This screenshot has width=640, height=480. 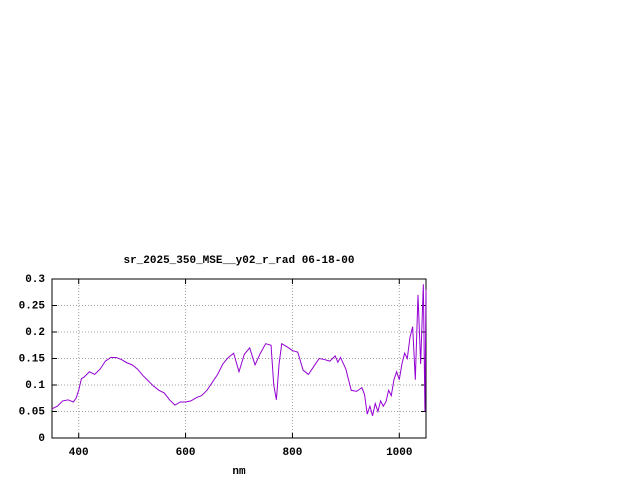 What do you see at coordinates (79, 453) in the screenshot?
I see `x-tick-label: 400` at bounding box center [79, 453].